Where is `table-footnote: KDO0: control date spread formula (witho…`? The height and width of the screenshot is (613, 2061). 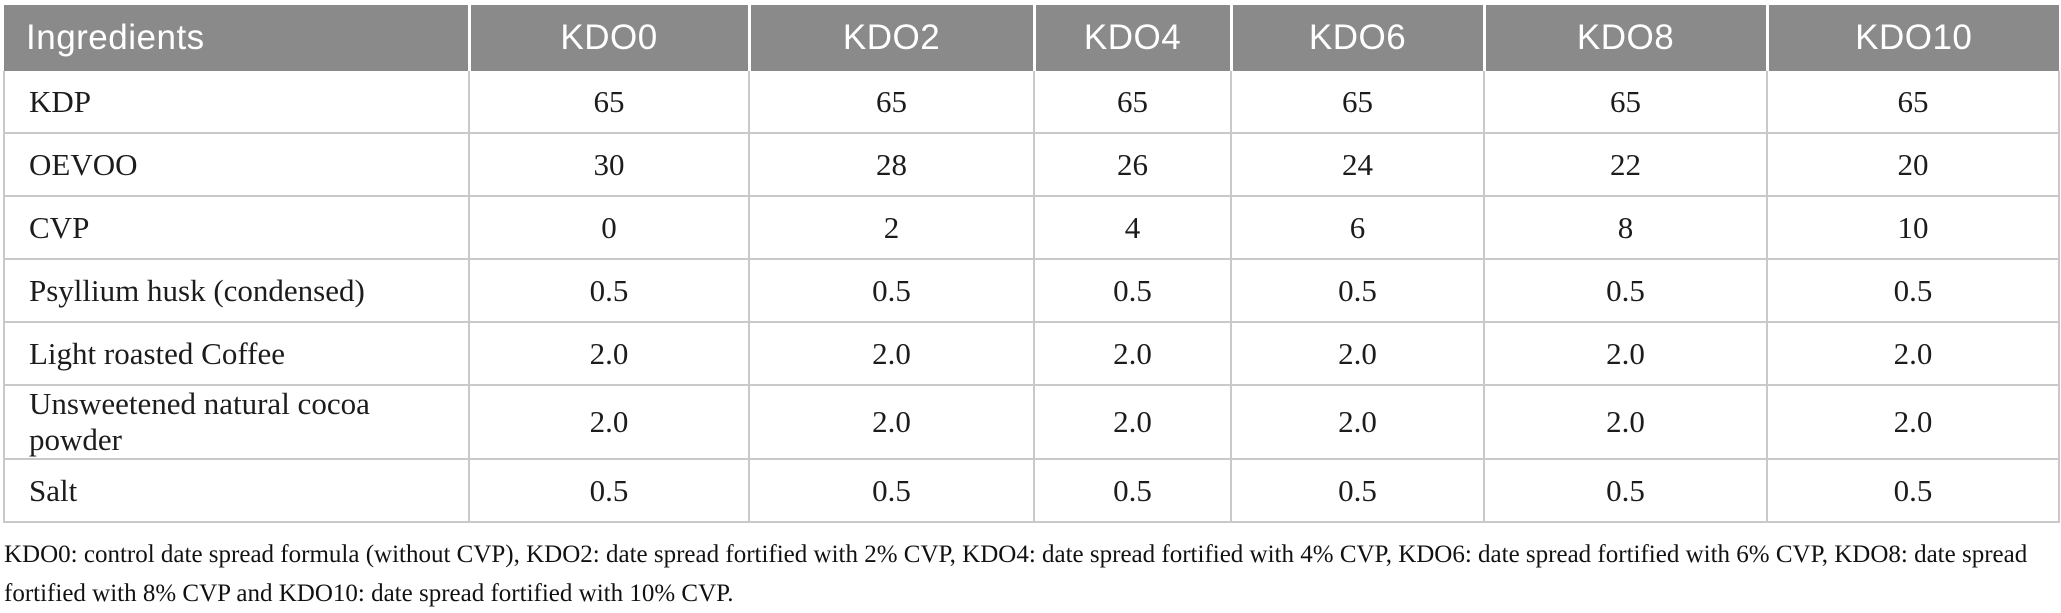
table-footnote: KDO0: control date spread formula (witho… is located at coordinates (1016, 574).